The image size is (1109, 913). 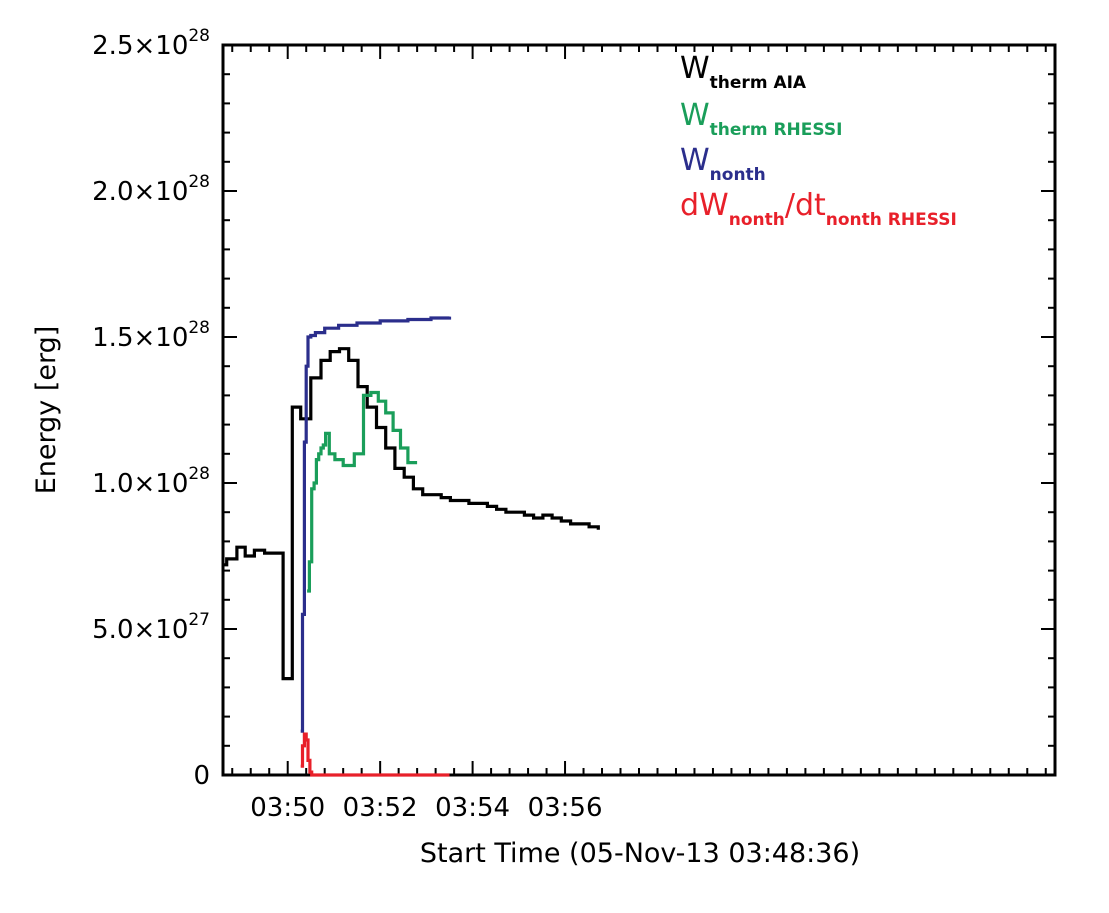 What do you see at coordinates (46, 410) in the screenshot?
I see `y-axis-title: Energy [erg]` at bounding box center [46, 410].